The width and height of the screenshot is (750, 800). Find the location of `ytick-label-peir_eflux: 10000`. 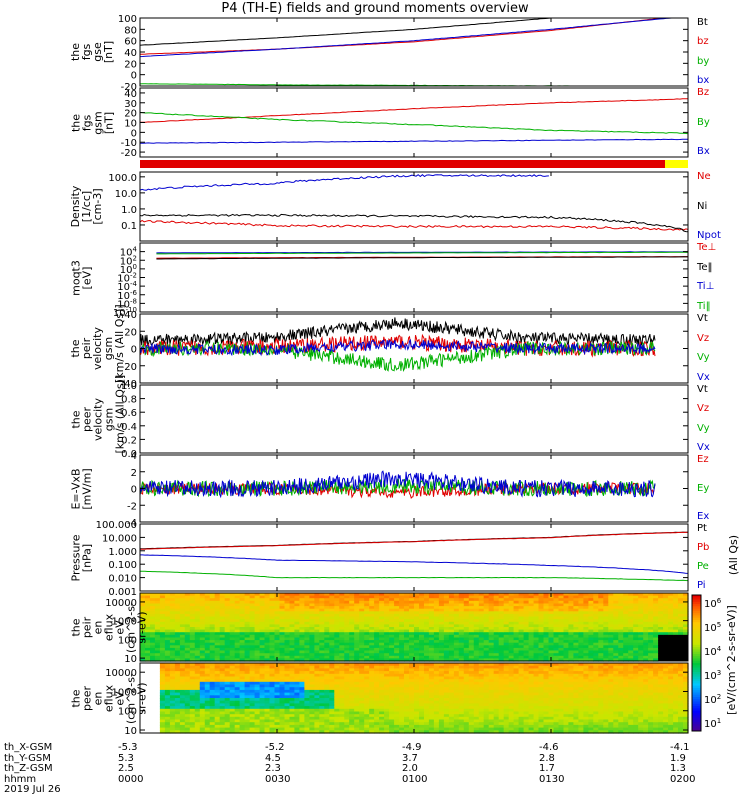

ytick-label-peir_eflux: 10000 is located at coordinates (121, 603).